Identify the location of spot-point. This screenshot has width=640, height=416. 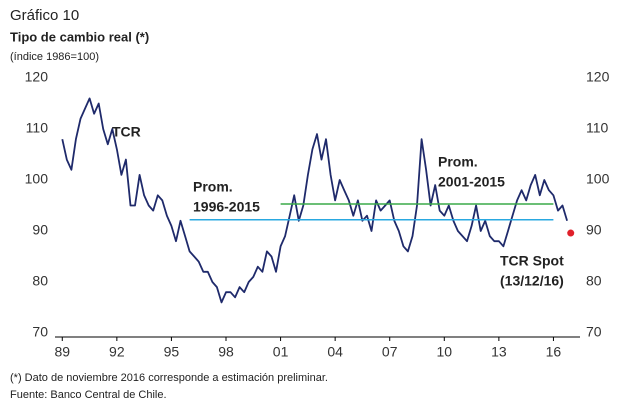
(571, 233).